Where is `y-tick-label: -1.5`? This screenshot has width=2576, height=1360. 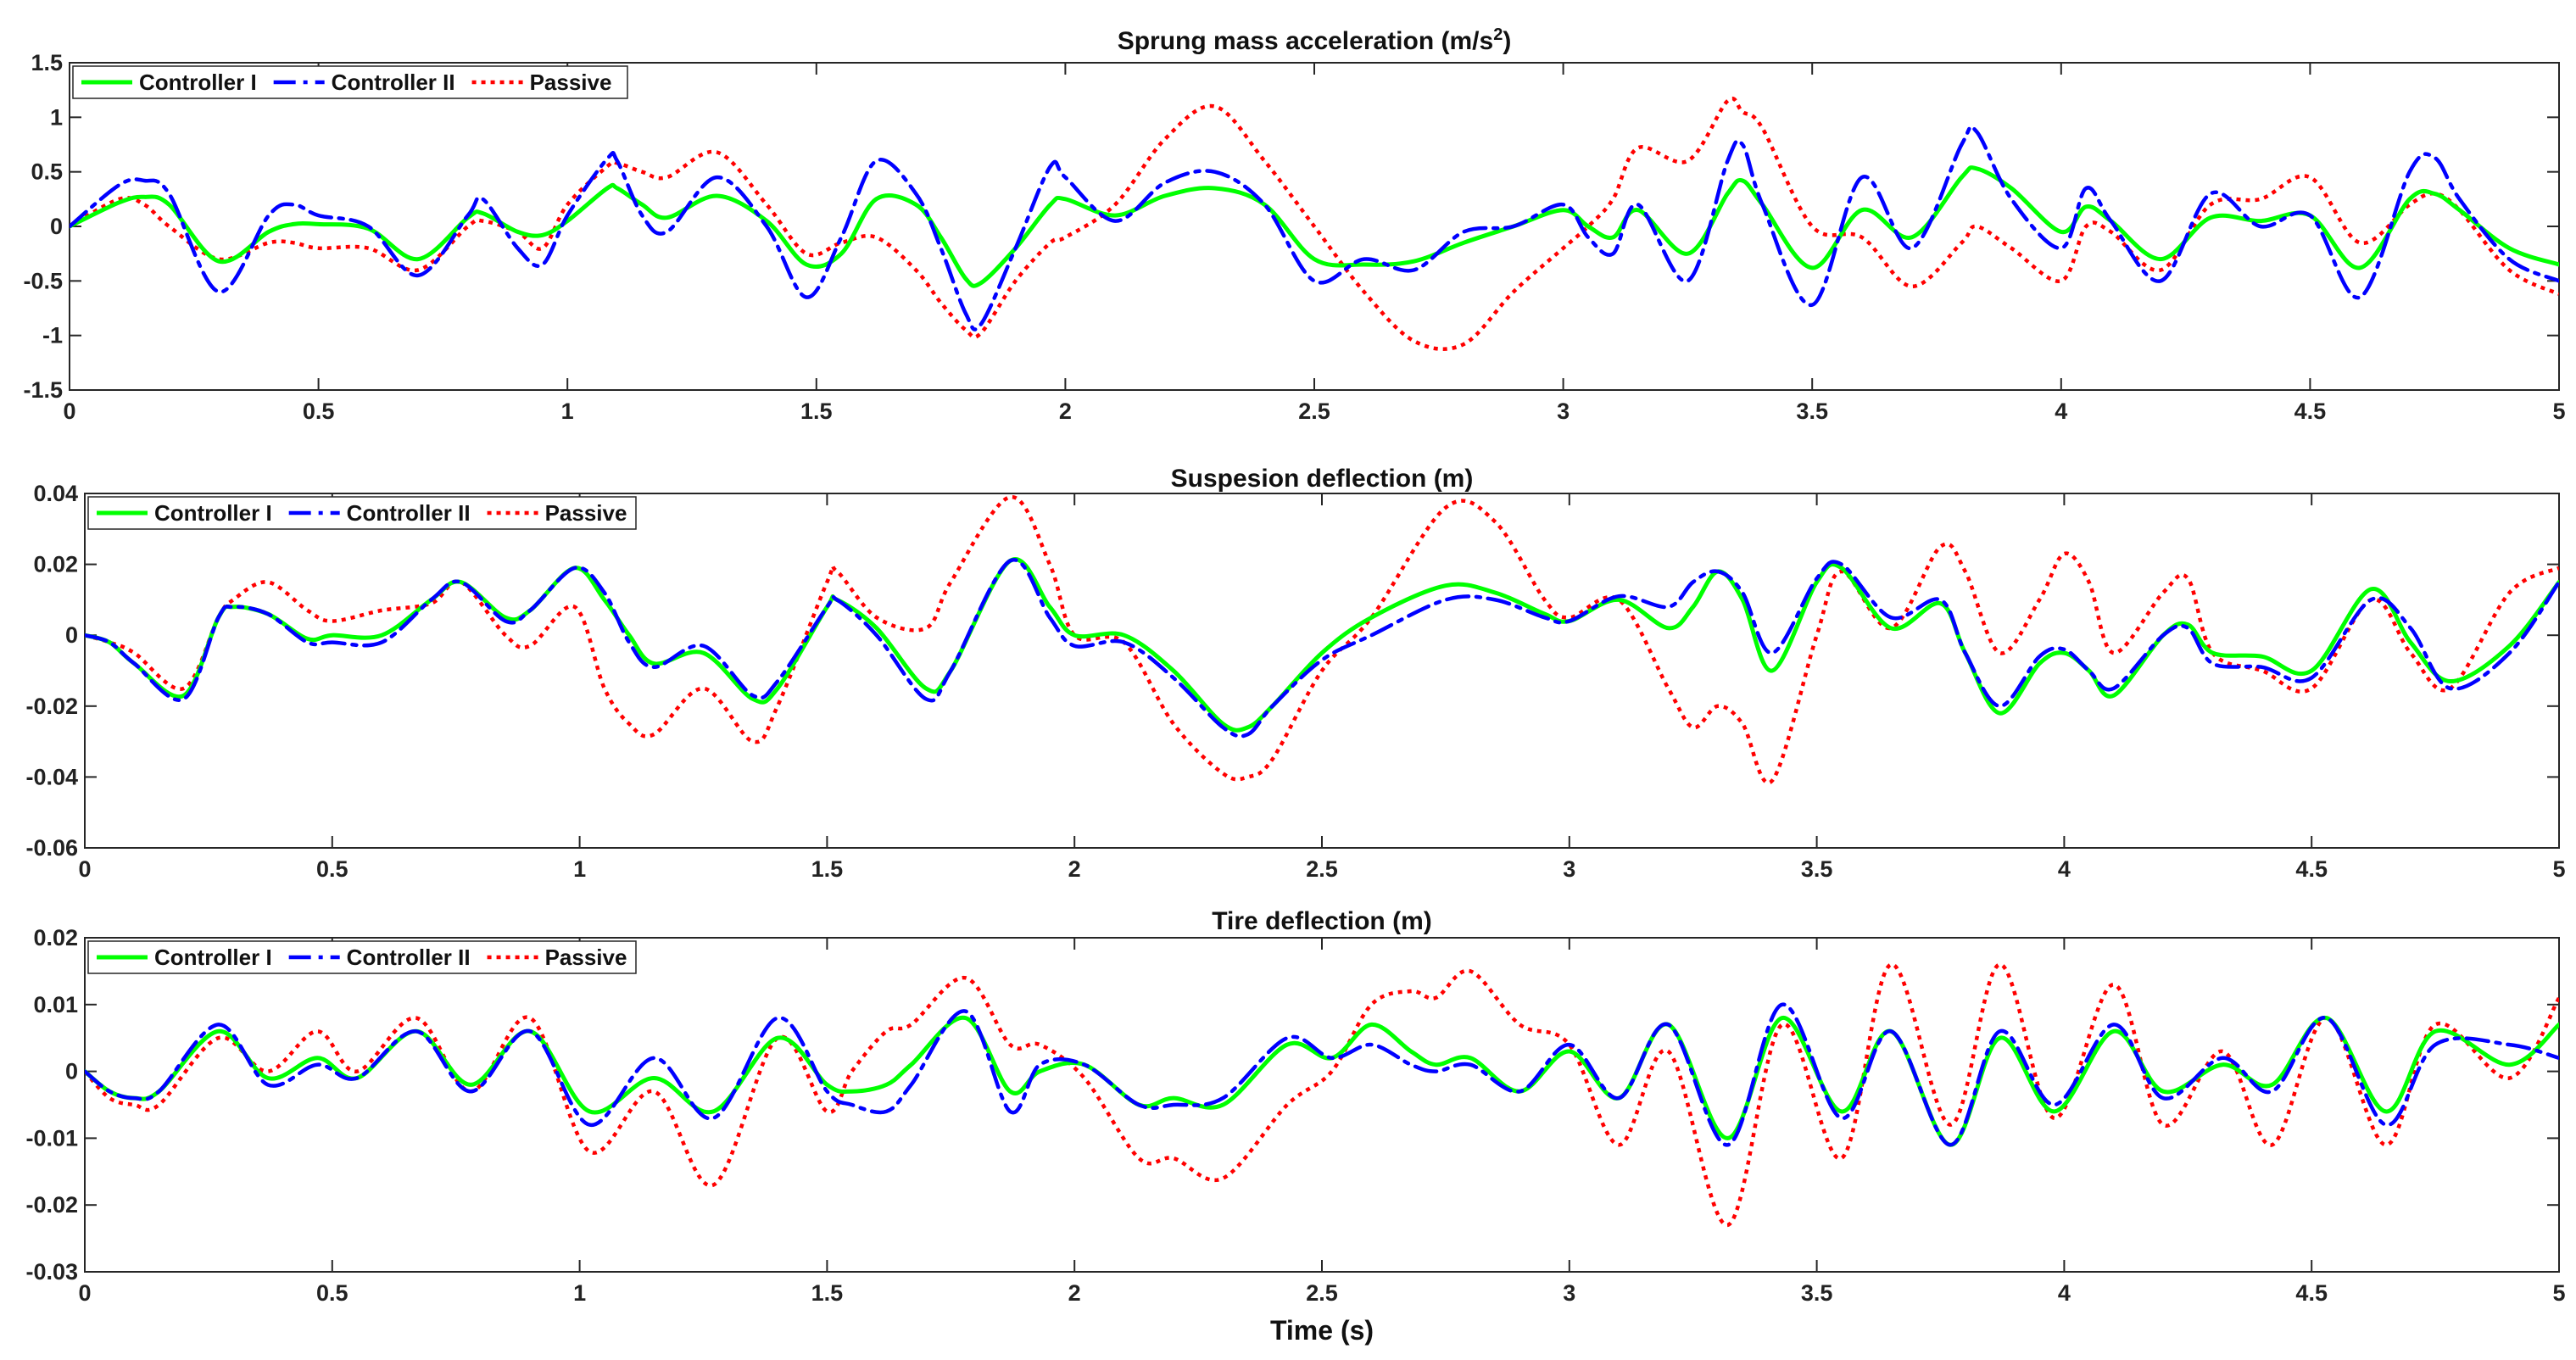 y-tick-label: -1.5 is located at coordinates (43, 390).